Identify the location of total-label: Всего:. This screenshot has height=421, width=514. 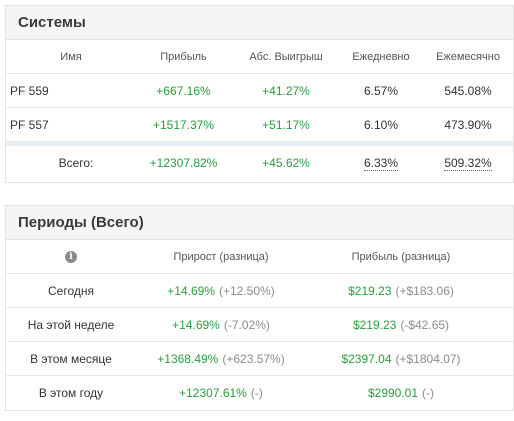
(76, 163).